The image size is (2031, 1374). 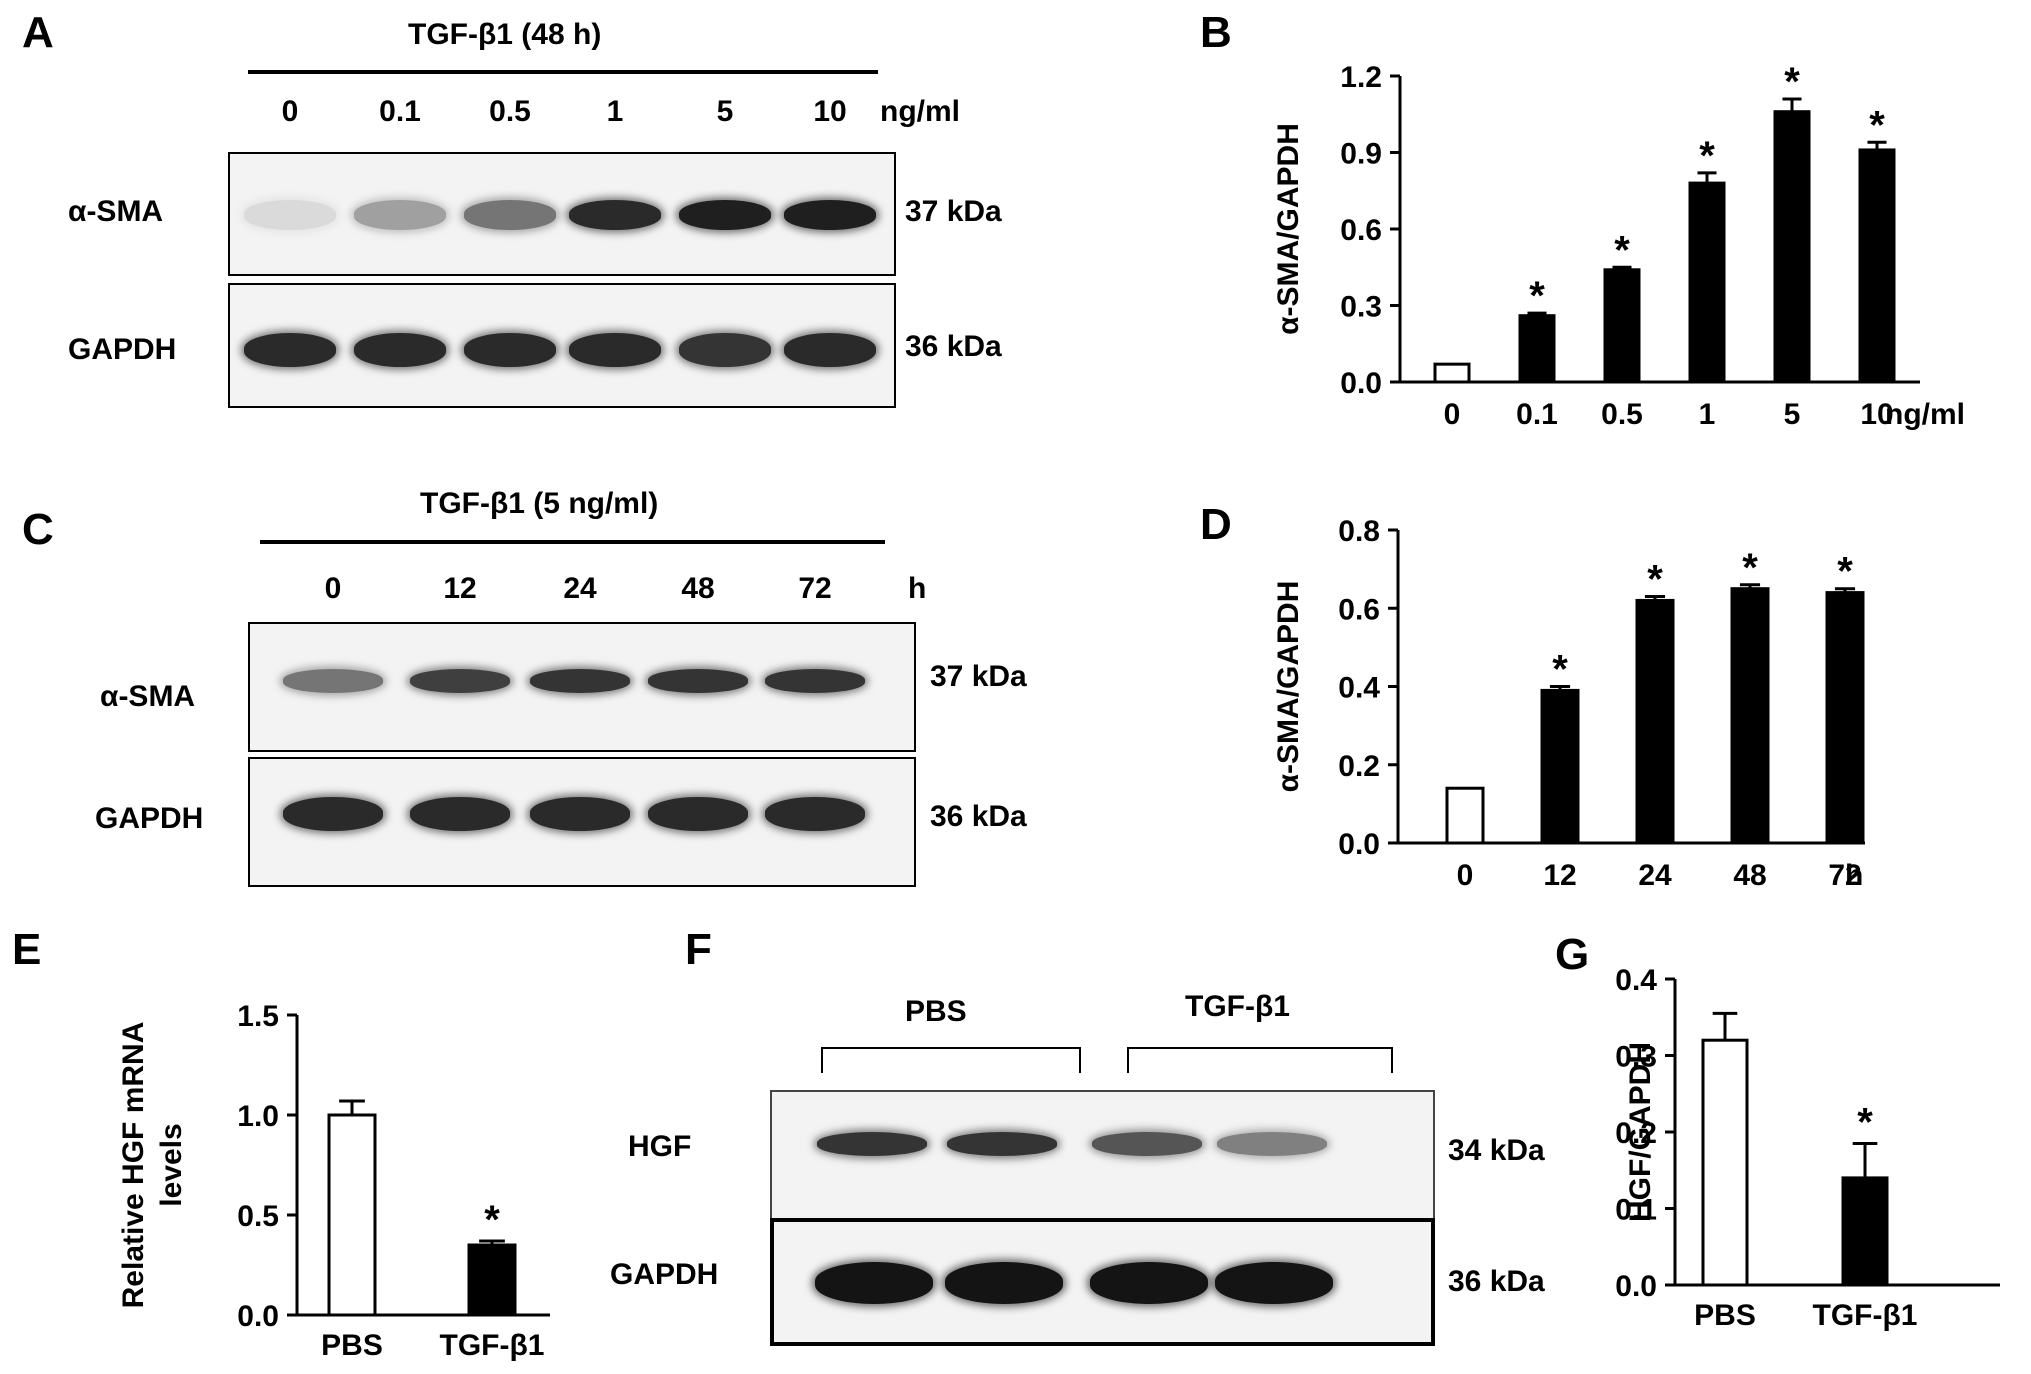 What do you see at coordinates (27, 949) in the screenshot?
I see `panel-letter-e: E` at bounding box center [27, 949].